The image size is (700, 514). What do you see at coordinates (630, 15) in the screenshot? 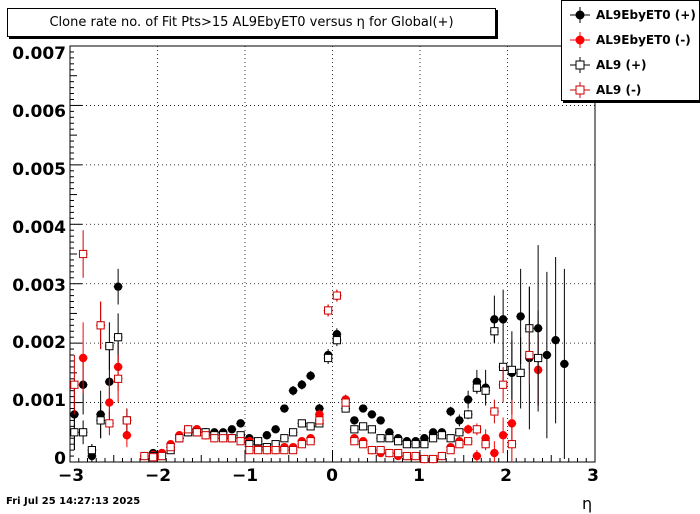
I see `legend-entry-al9ebyet0-plus: AL9EbyET0 (+)` at bounding box center [630, 15].